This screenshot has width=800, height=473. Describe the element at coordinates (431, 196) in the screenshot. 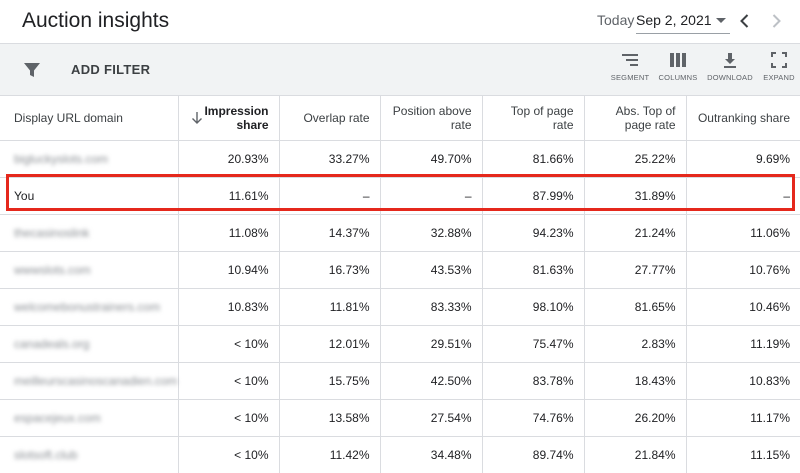

I see `position-above-rate-cell: –` at that location.